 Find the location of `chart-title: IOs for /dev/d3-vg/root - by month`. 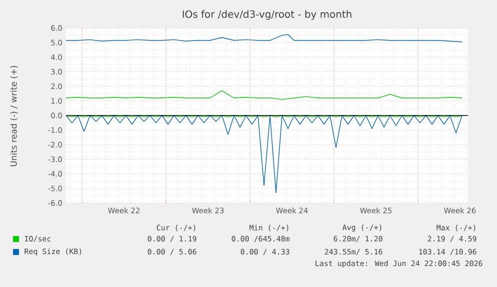

chart-title: IOs for /dev/d3-vg/root - by month is located at coordinates (267, 15).